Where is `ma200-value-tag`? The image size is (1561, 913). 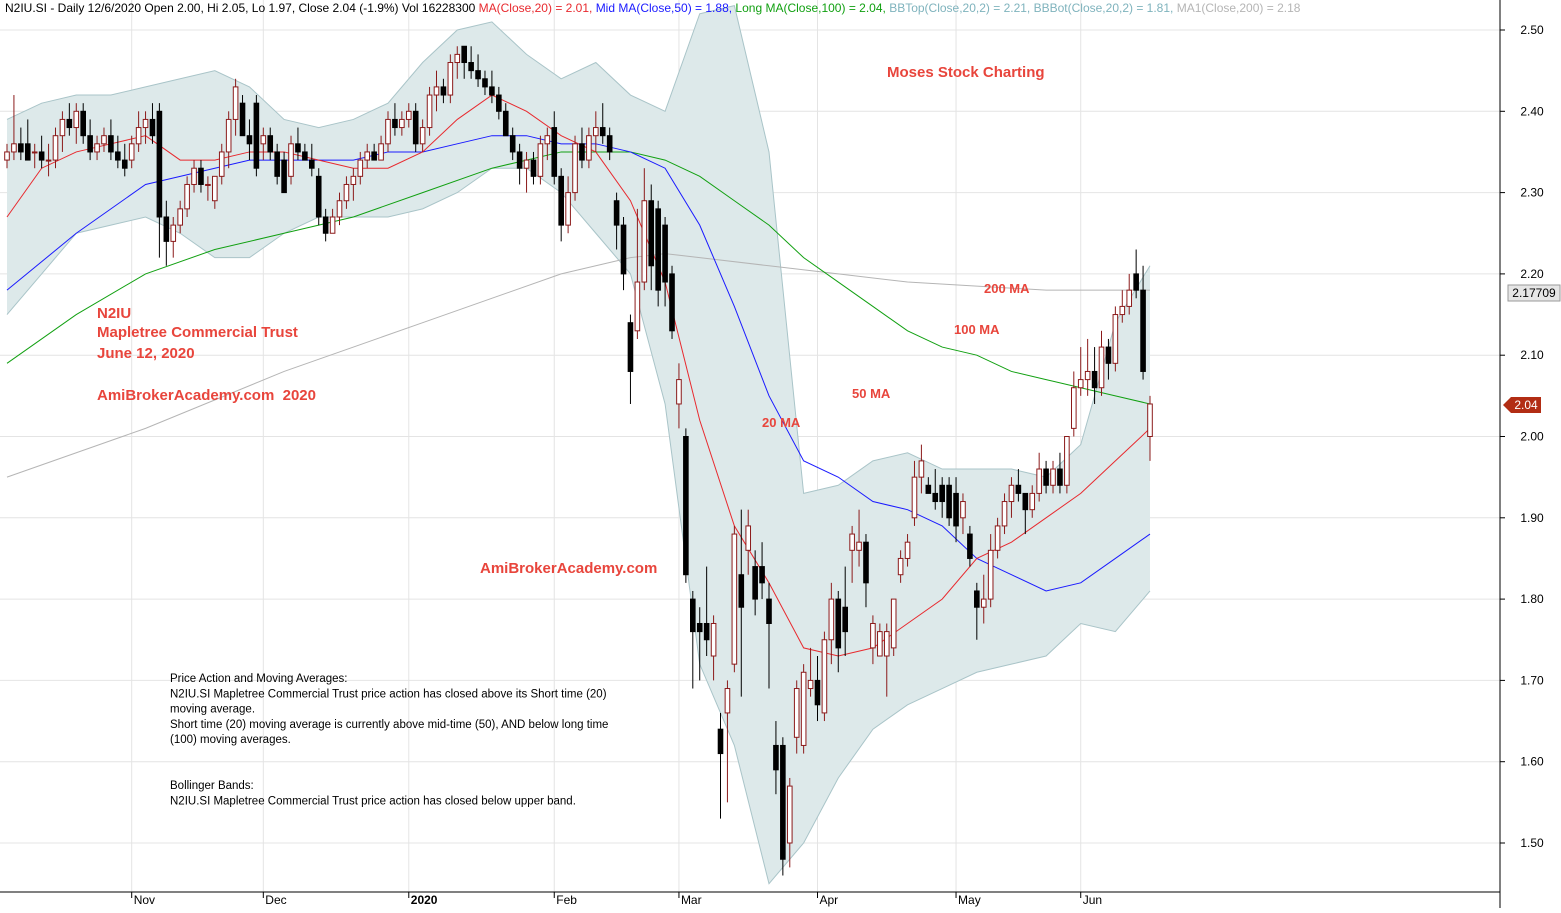 ma200-value-tag is located at coordinates (1534, 293).